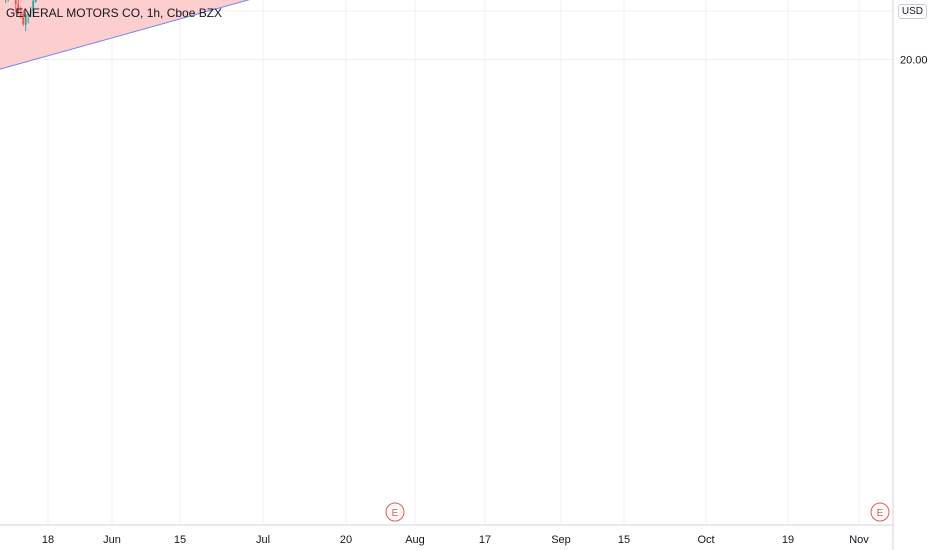  What do you see at coordinates (112, 540) in the screenshot?
I see `x-tick-label: Jun` at bounding box center [112, 540].